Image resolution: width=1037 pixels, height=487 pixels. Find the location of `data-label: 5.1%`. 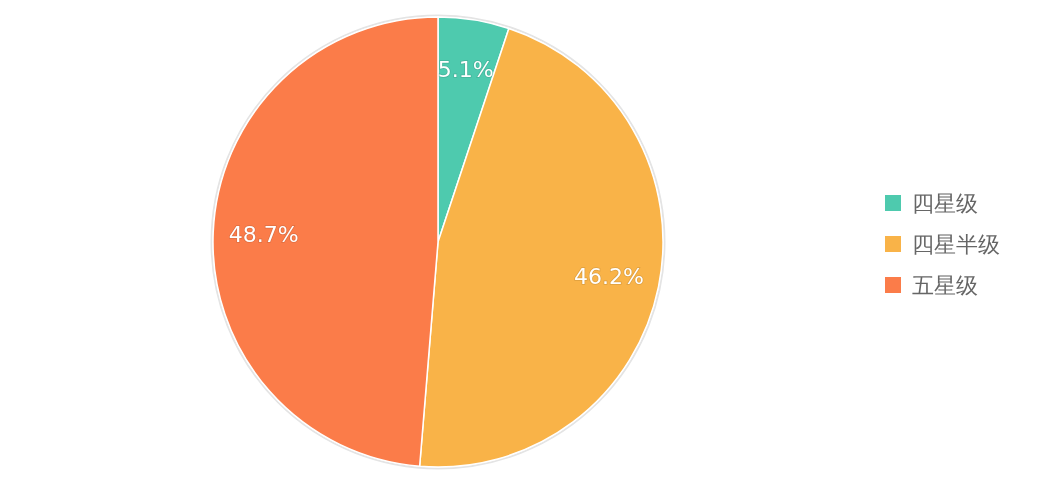

data-label: 5.1% is located at coordinates (465, 70).